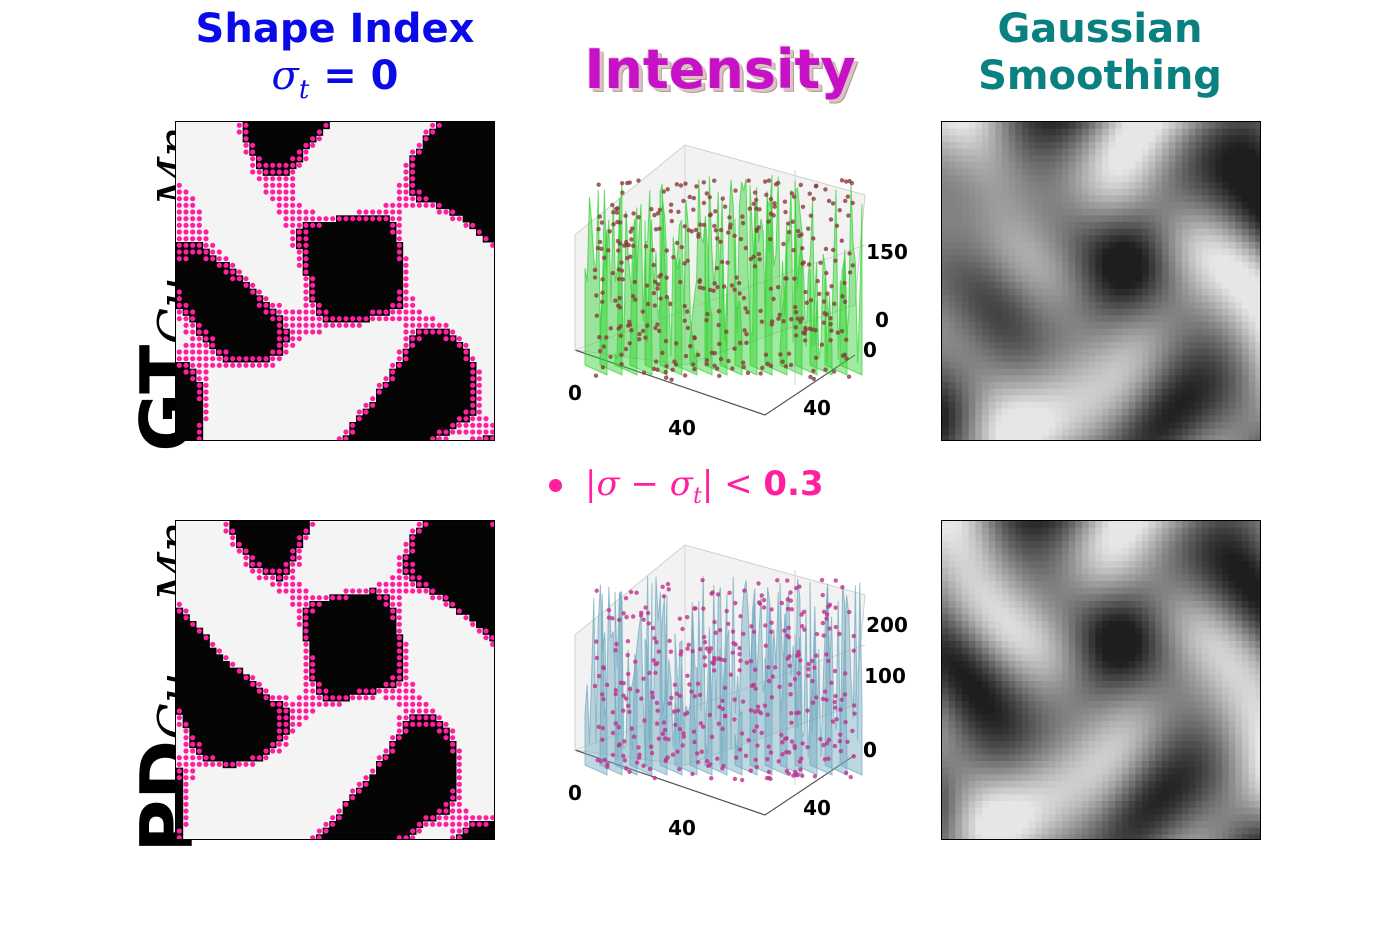 This screenshot has width=1400, height=950. I want to click on z-tick-label: 150, so click(887, 252).